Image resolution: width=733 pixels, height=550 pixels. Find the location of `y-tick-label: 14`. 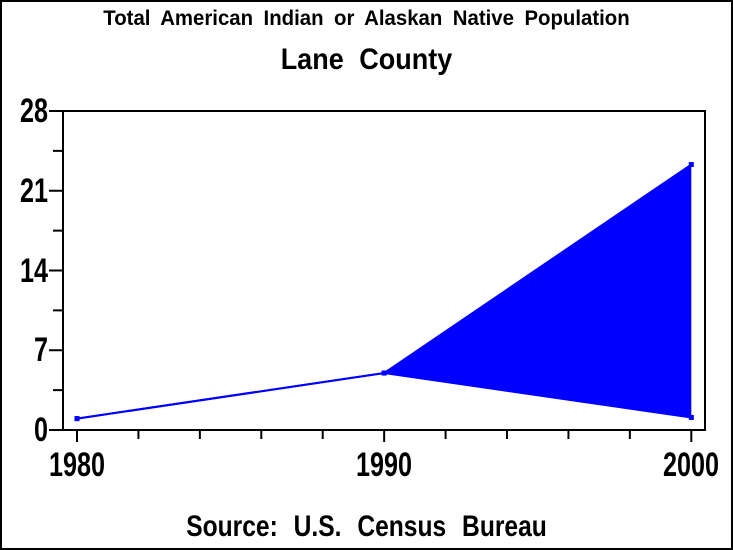

y-tick-label: 14 is located at coordinates (34, 270).